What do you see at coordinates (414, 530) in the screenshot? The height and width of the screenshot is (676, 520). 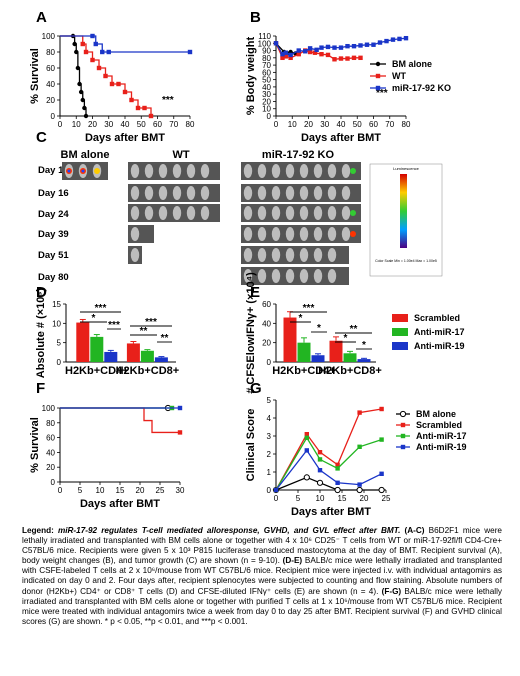 I see `legend-ac: (A-C)` at bounding box center [414, 530].